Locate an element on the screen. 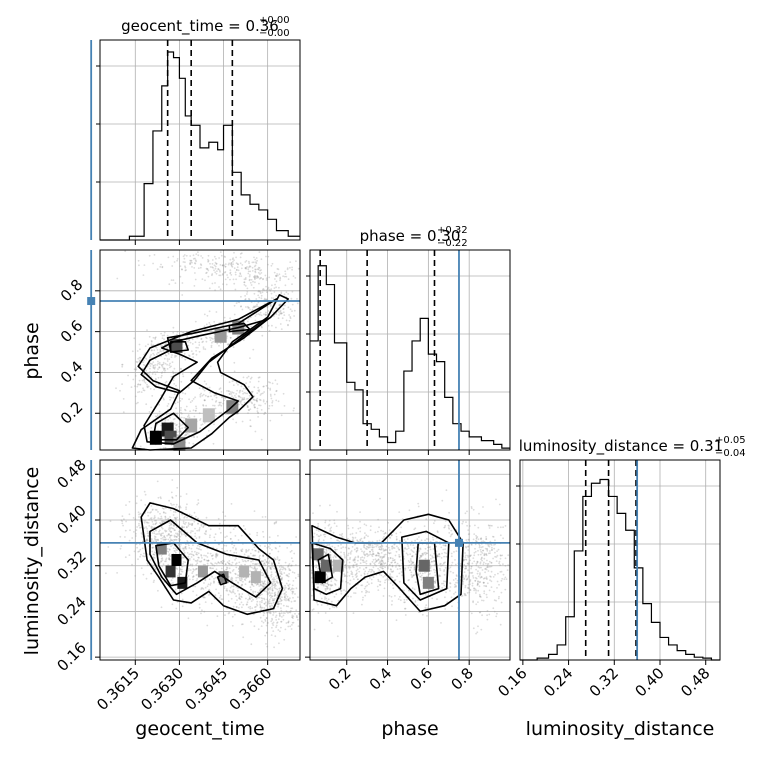 The height and width of the screenshot is (760, 760). x-tick-label: 0.3660 is located at coordinates (251, 689).